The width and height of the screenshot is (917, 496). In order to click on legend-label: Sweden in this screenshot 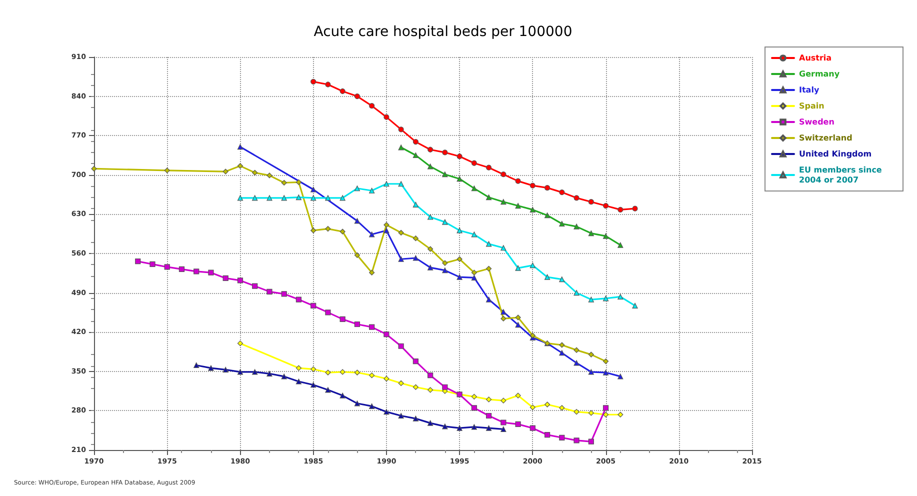, I will do `click(817, 122)`.